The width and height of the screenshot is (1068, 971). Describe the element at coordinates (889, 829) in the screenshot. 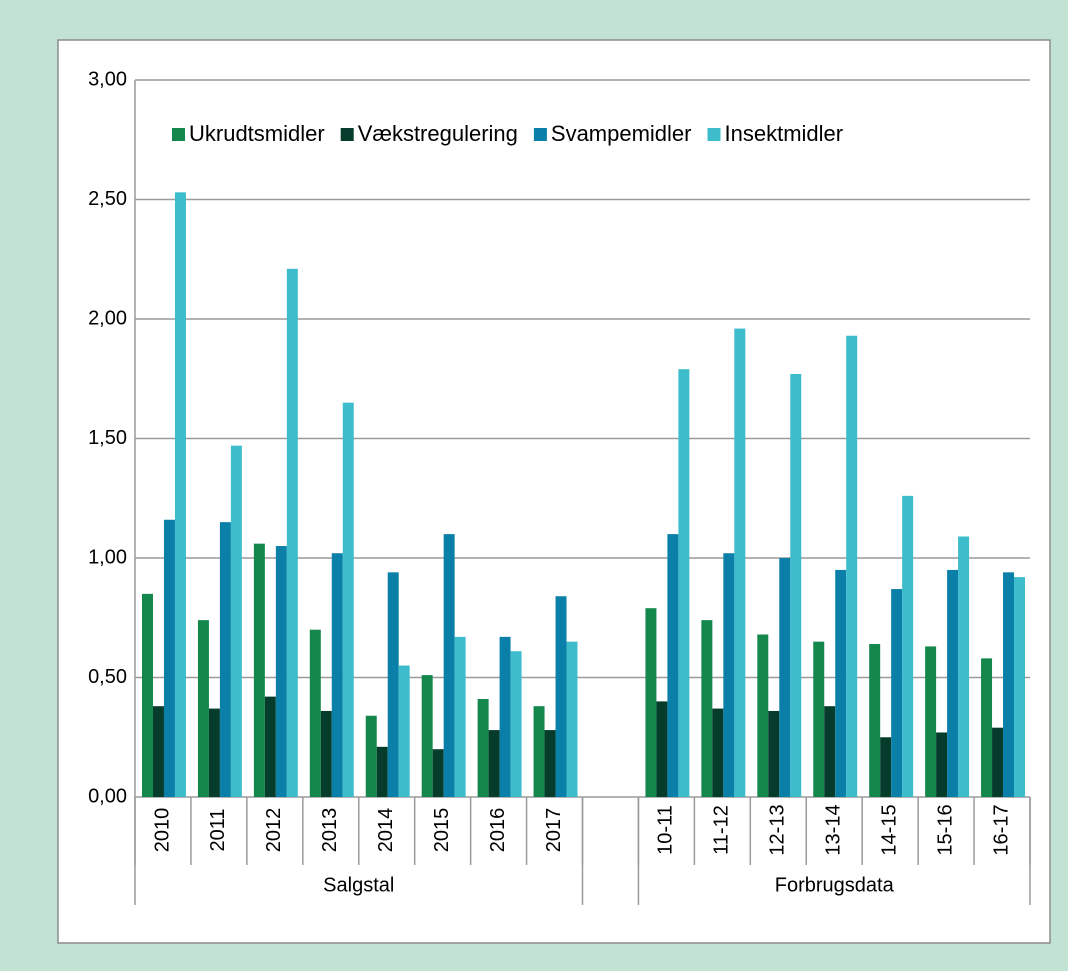

I see `x-tick-label: 14-15` at that location.